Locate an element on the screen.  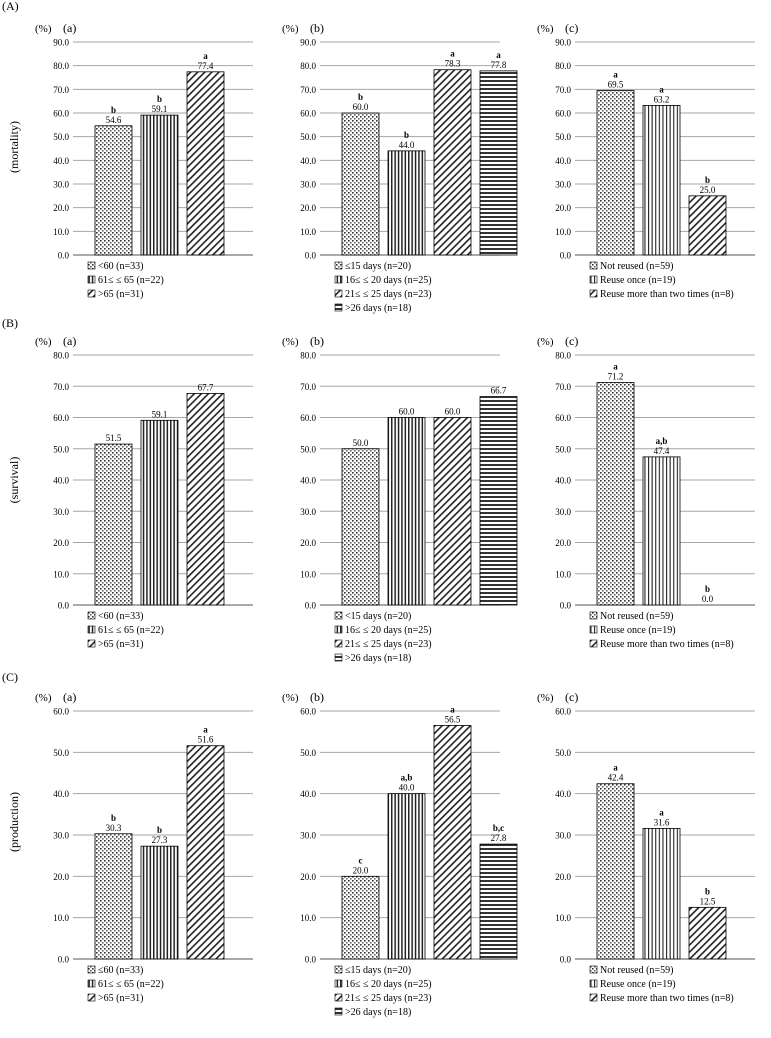
data-label: 27.8 is located at coordinates (499, 838).